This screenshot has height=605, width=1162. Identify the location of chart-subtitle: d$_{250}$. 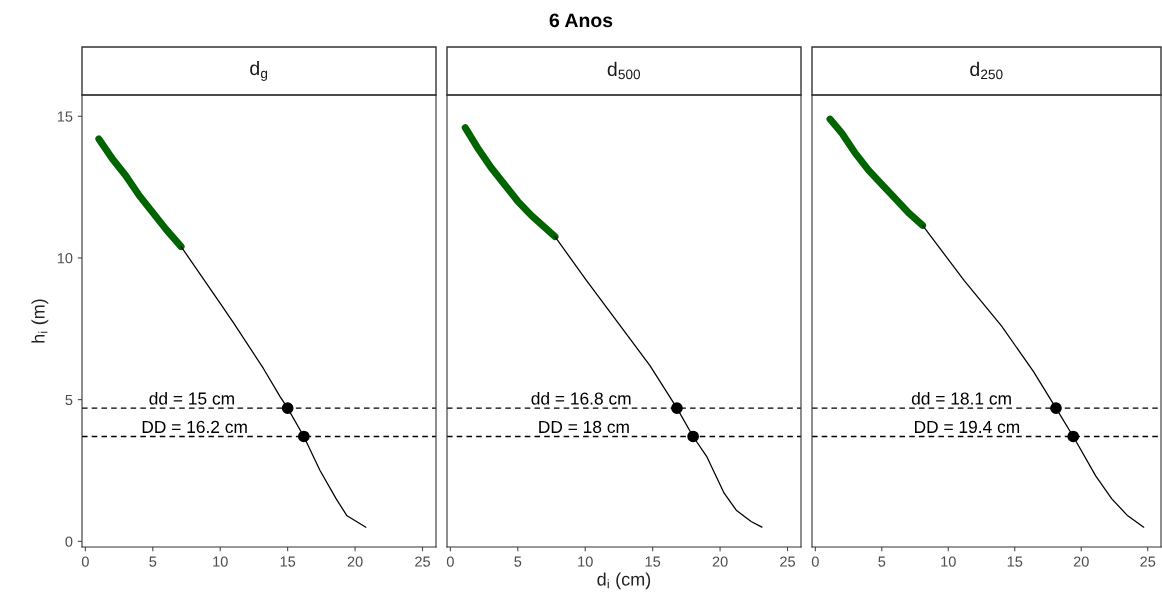
(986, 70).